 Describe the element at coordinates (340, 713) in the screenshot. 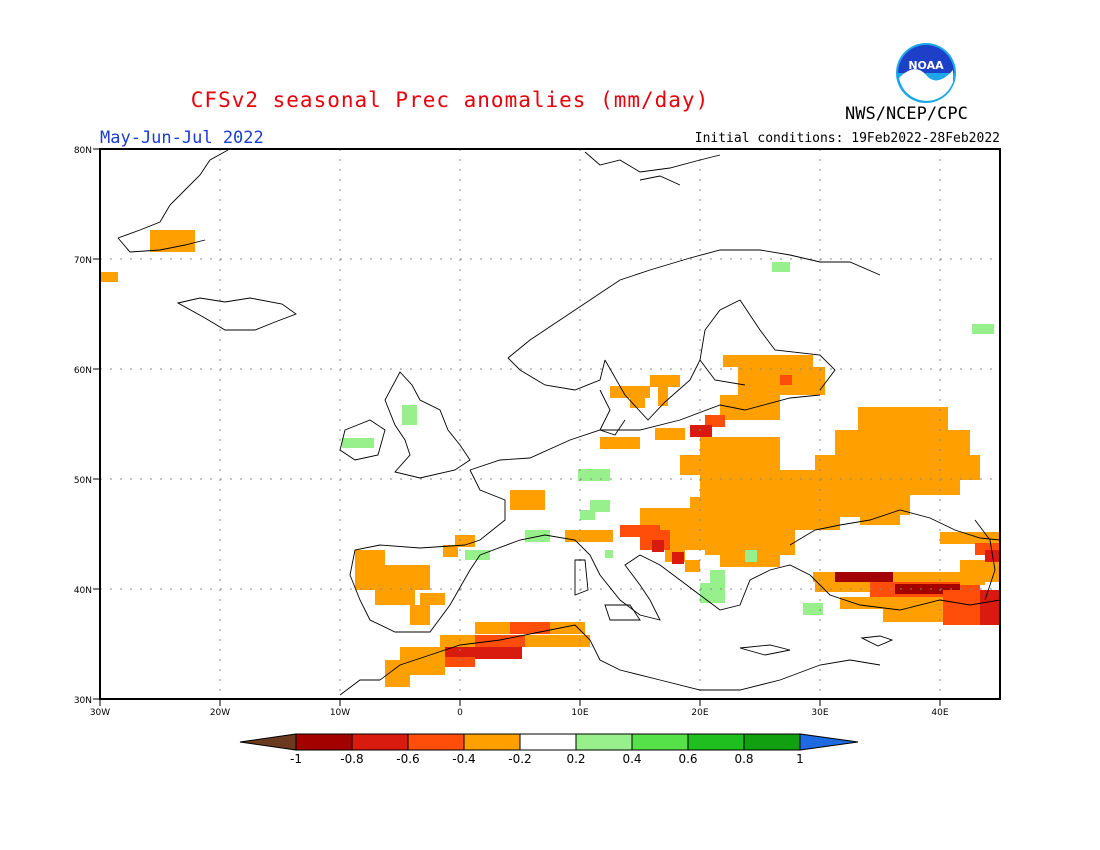

I see `lon-label: 10W` at that location.